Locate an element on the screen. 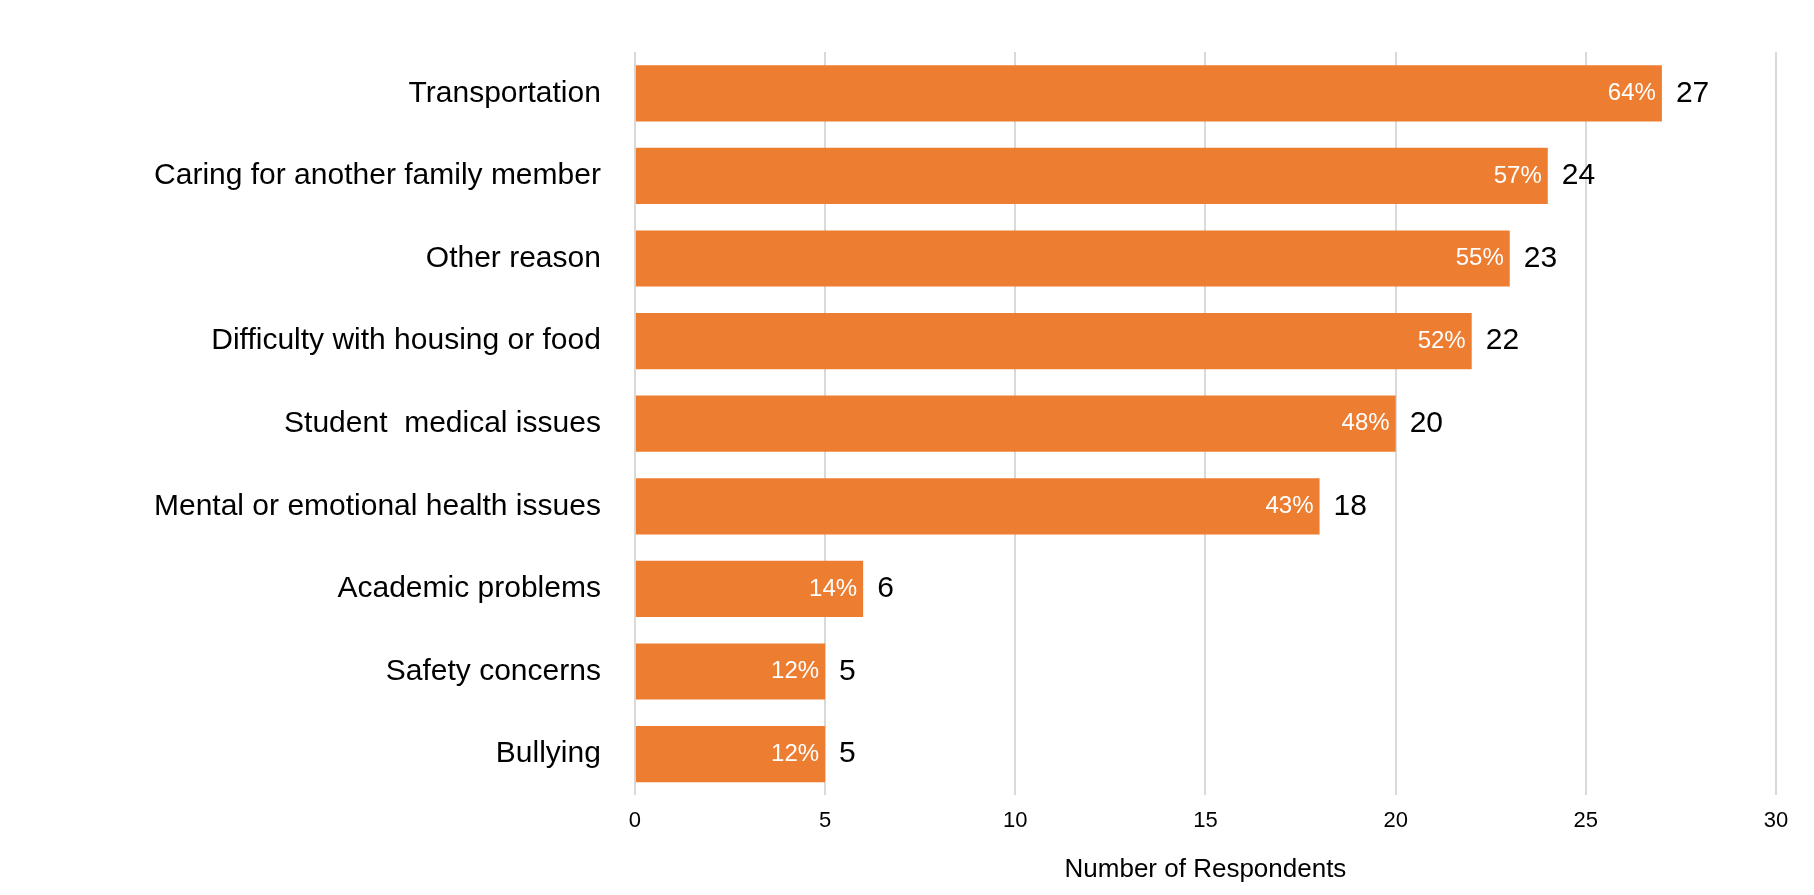 This screenshot has width=1814, height=895. annotation: 43% is located at coordinates (1289, 504).